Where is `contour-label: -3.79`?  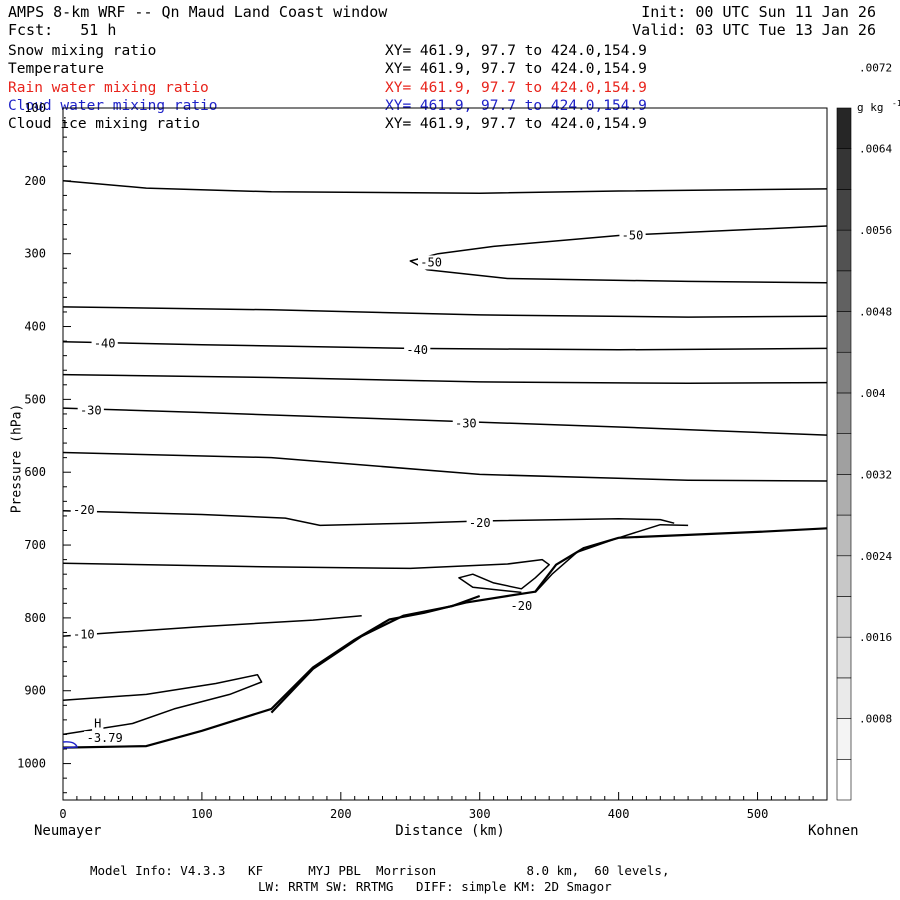
contour-label: -3.79 is located at coordinates (105, 738).